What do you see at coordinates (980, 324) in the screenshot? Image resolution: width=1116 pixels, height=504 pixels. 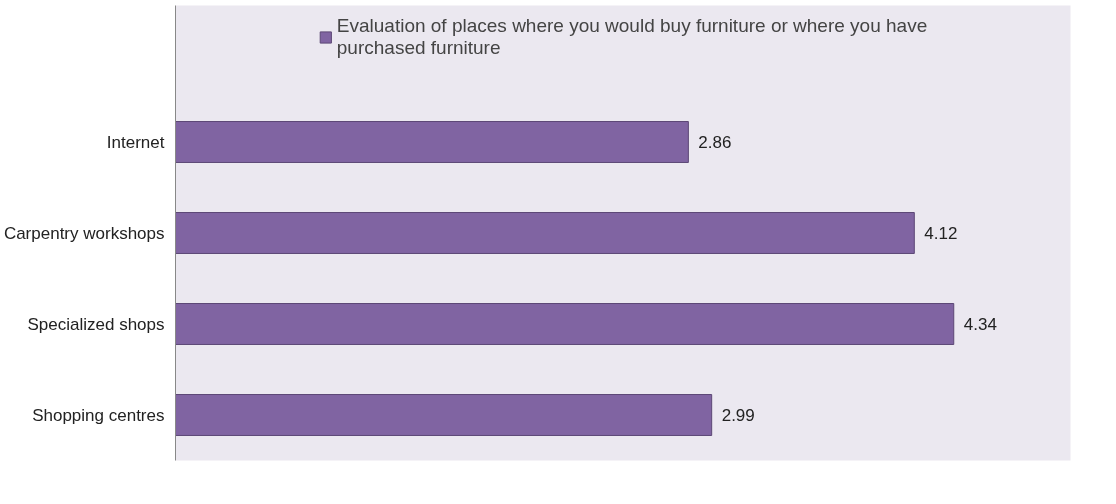 I see `data-label: 4.34` at bounding box center [980, 324].